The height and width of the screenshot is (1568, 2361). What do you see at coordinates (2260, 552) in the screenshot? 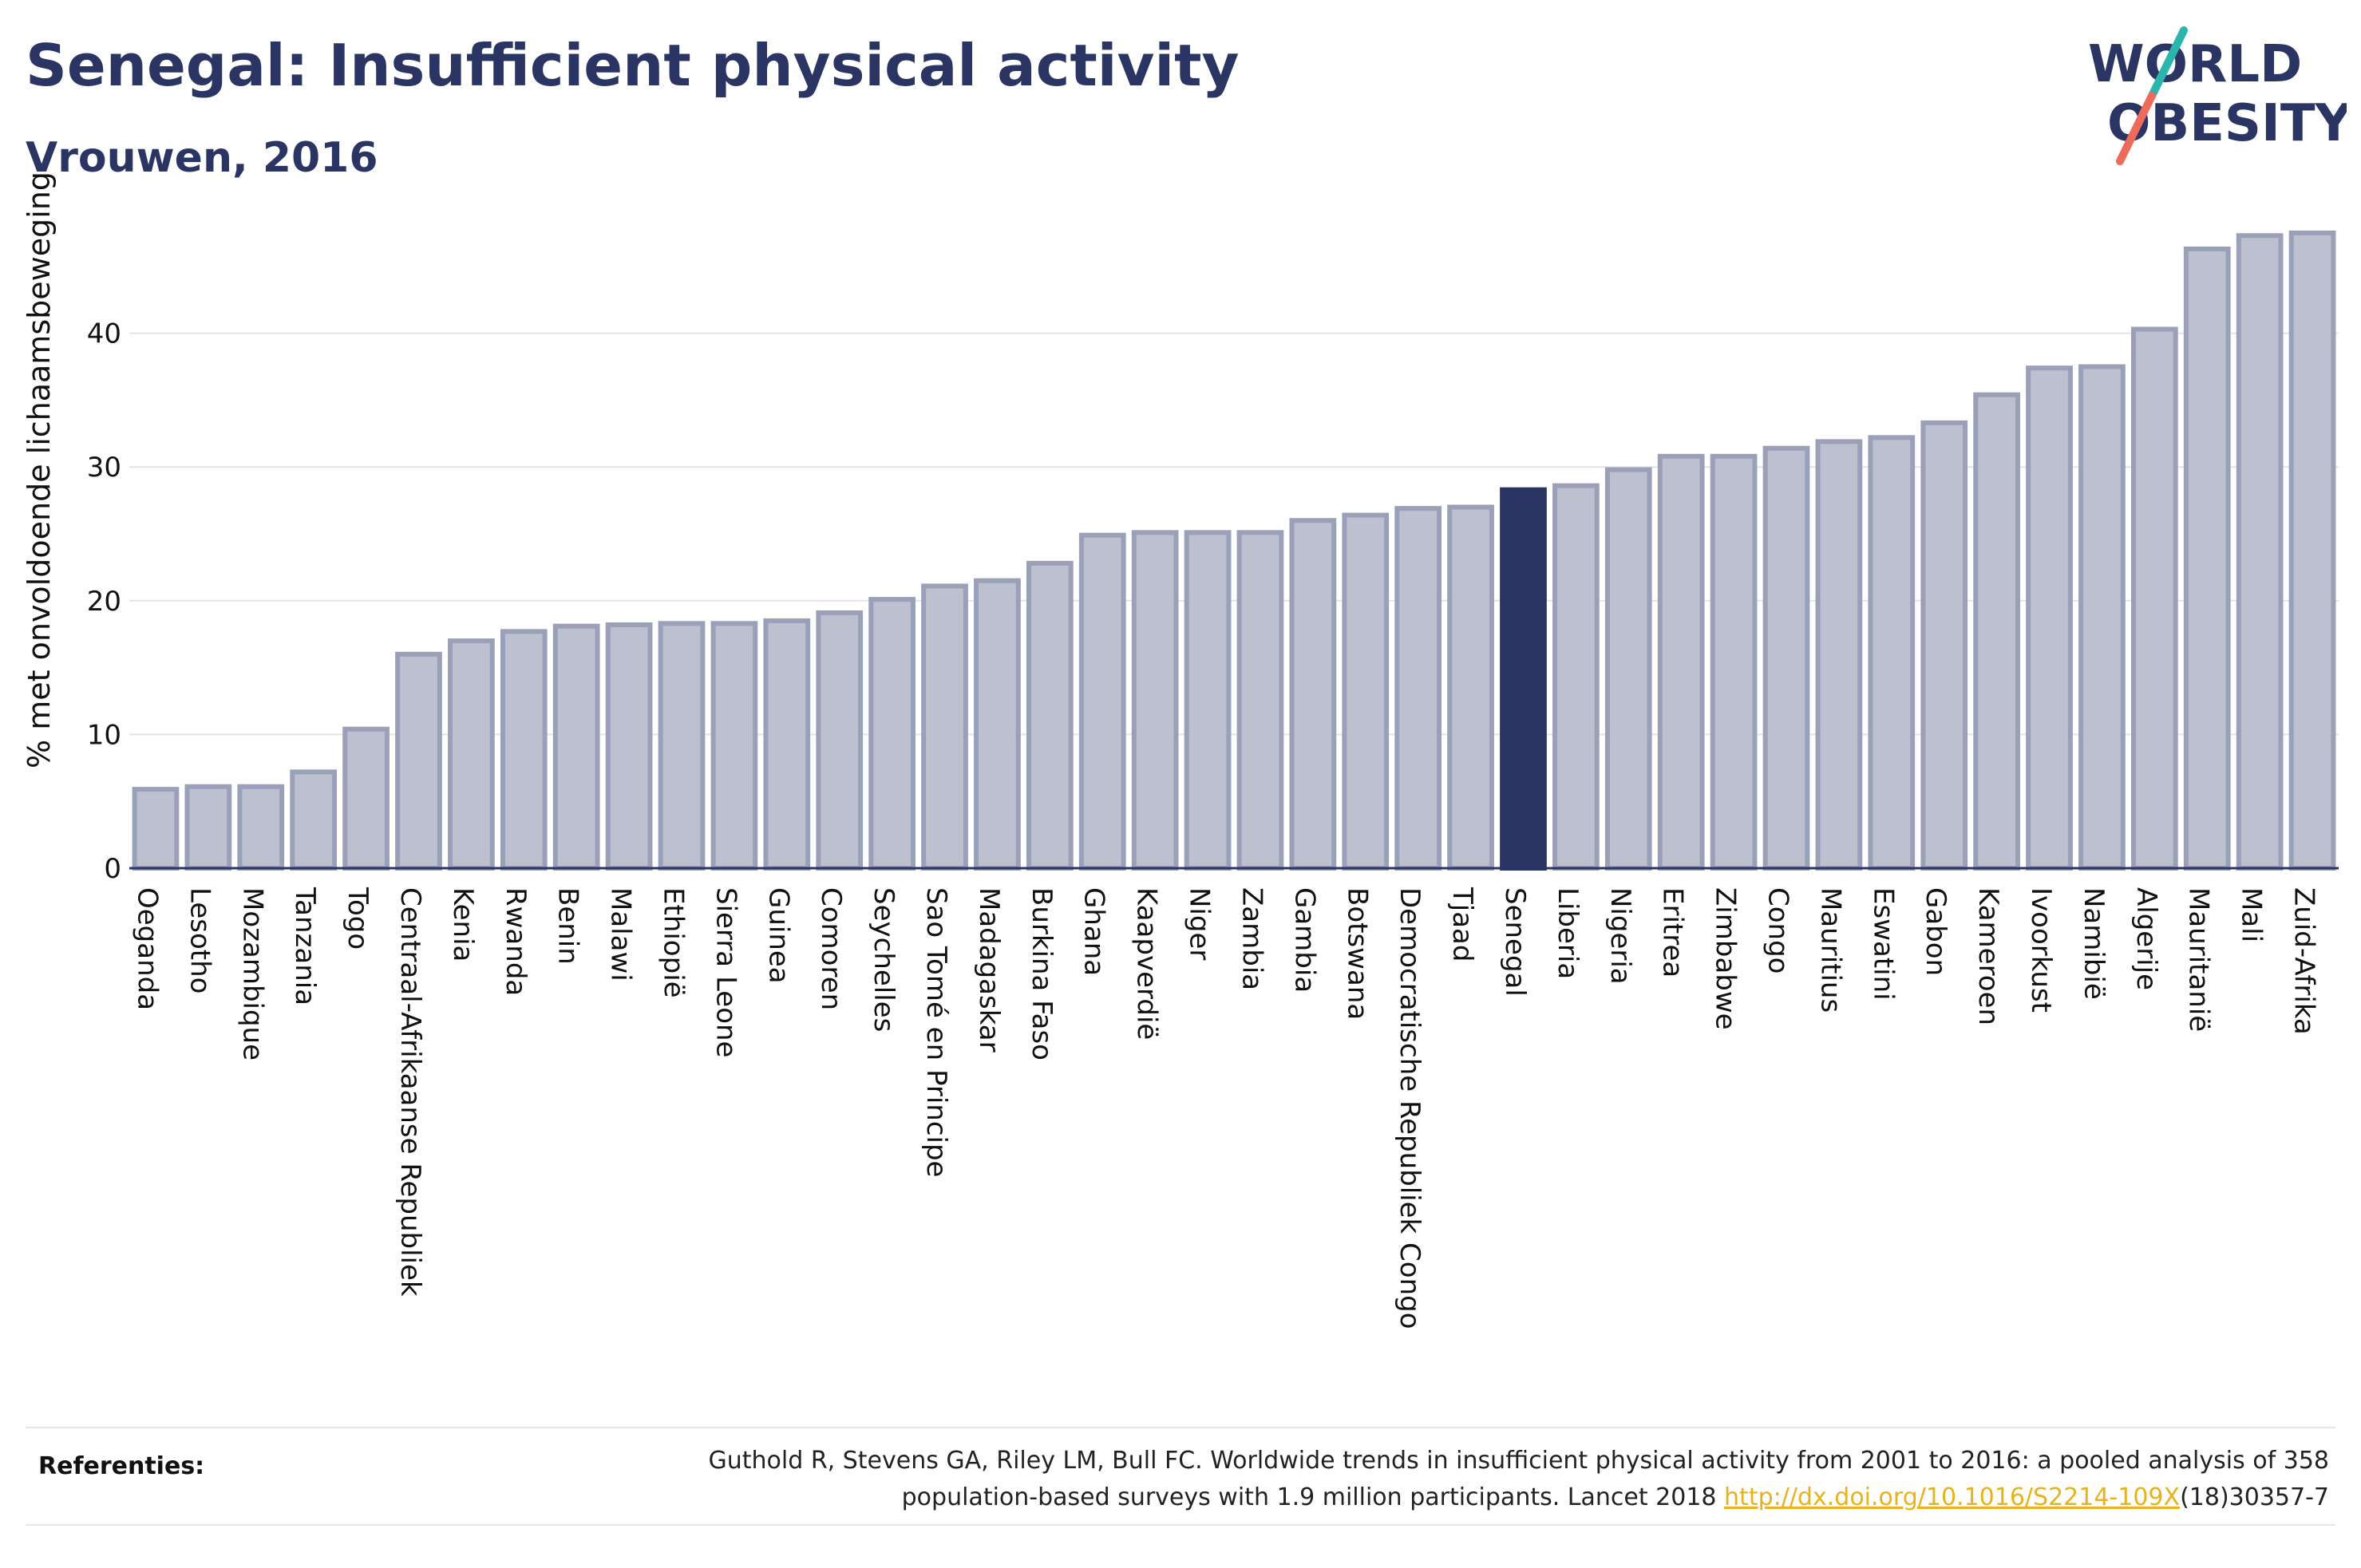
I see `bar-mali` at bounding box center [2260, 552].